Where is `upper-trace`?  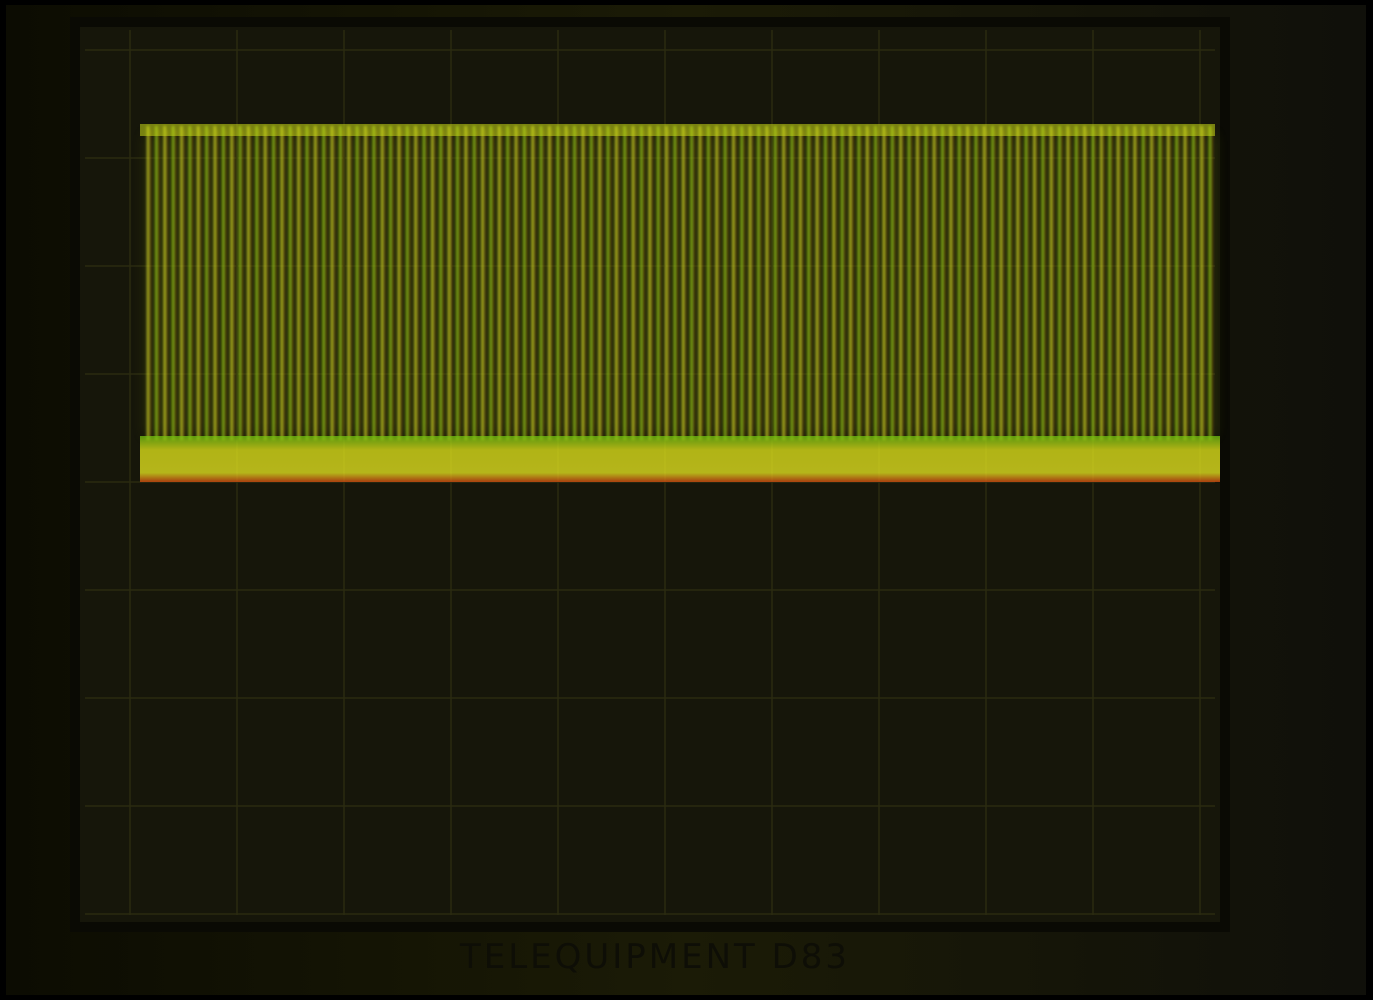
upper-trace is located at coordinates (677, 130).